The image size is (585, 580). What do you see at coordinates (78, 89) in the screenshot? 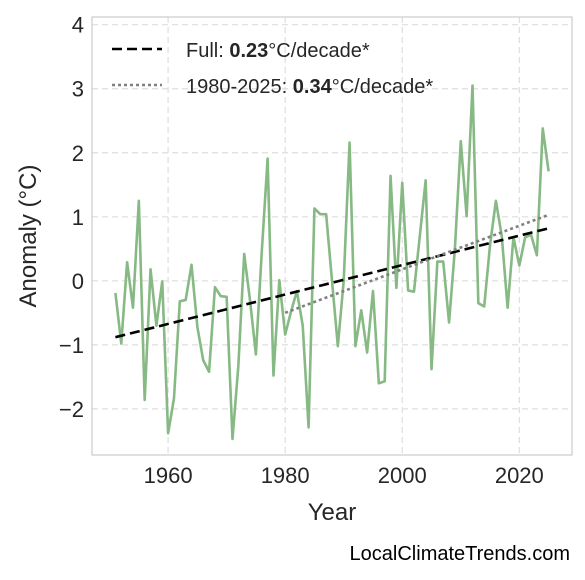
I see `y-tick-label-5: 3` at bounding box center [78, 89].